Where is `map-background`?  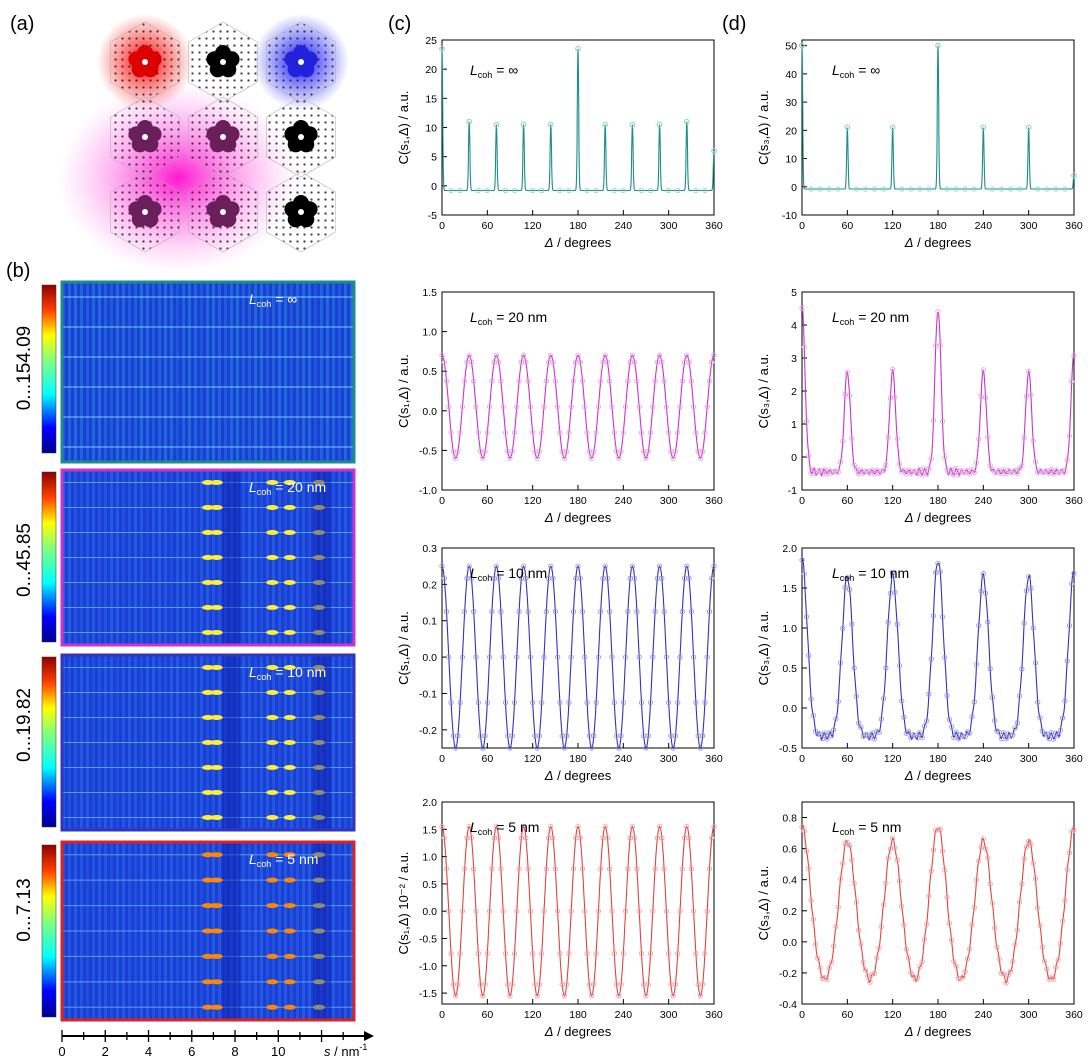 map-background is located at coordinates (208, 372).